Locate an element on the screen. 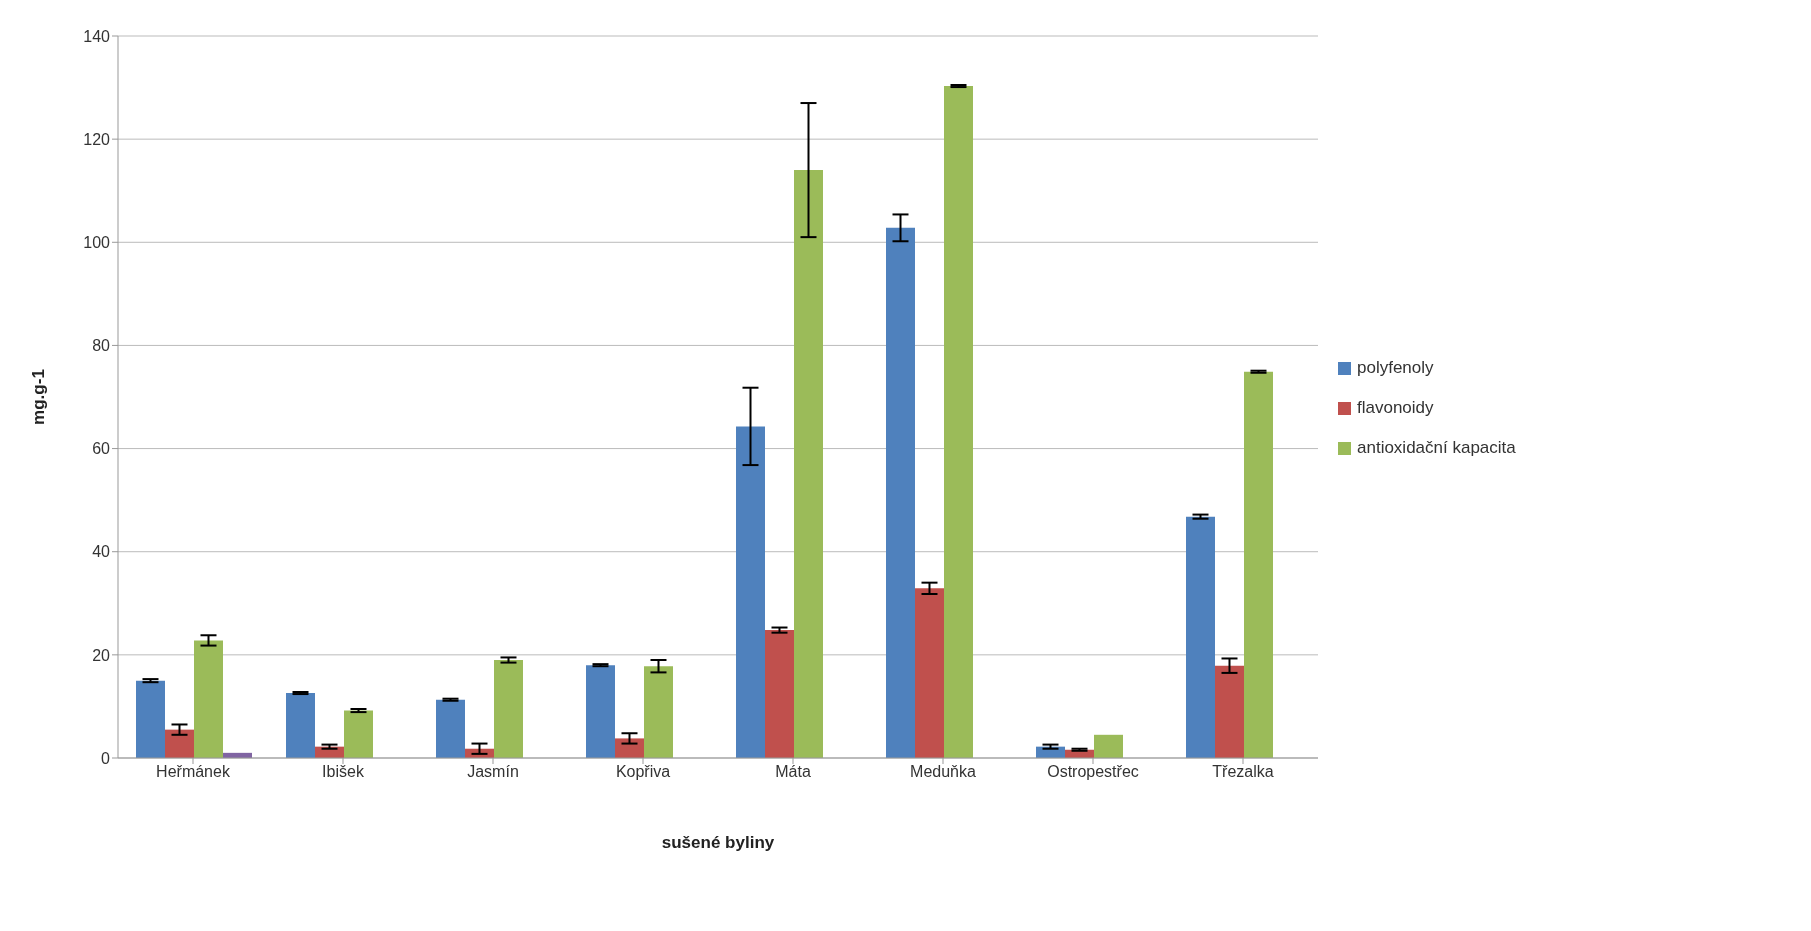  x-tick-label: Jasmín is located at coordinates (493, 772).